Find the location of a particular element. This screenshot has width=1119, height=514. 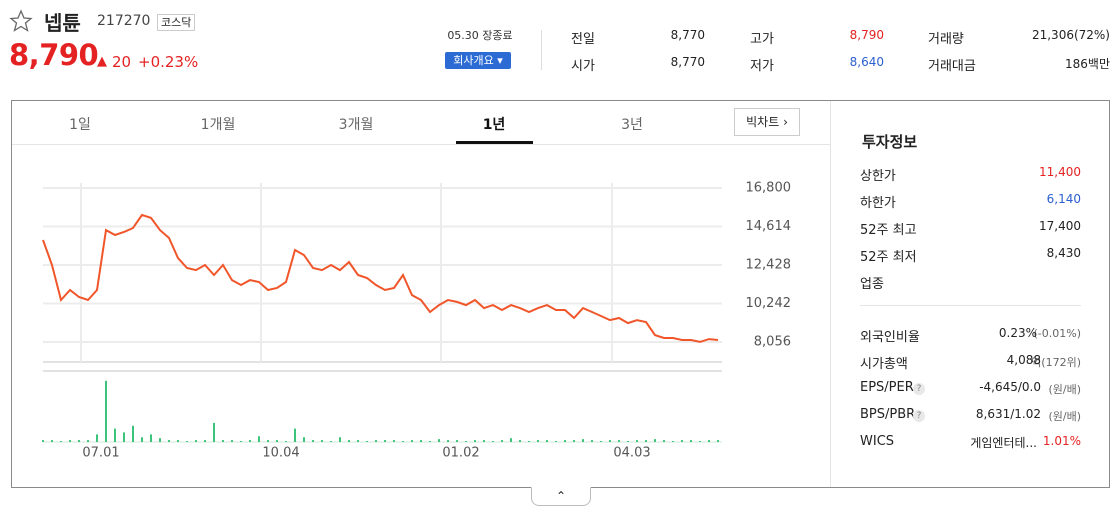

y-tick-label: 8,056 is located at coordinates (772, 341).